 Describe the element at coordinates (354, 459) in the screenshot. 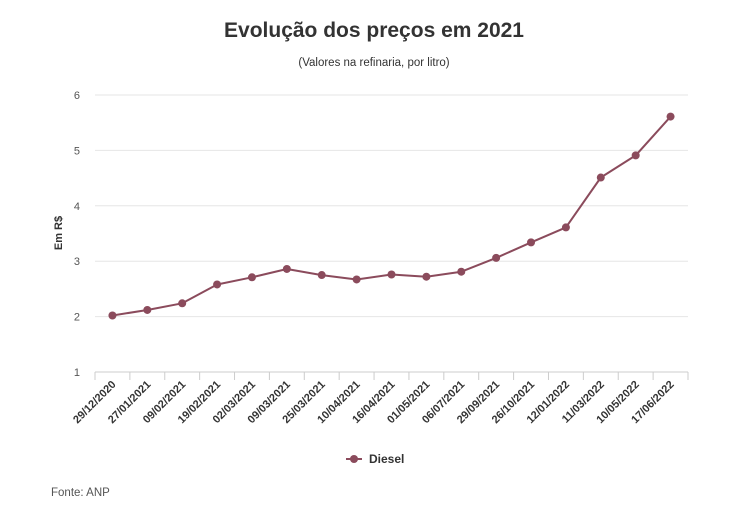

I see `legend-dot-marker` at that location.